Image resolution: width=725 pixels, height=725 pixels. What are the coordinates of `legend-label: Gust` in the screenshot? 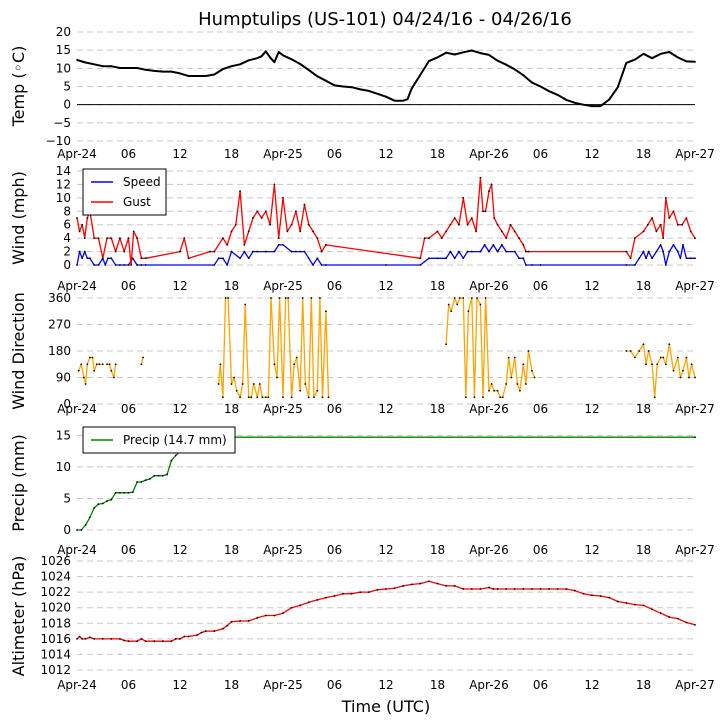 It's located at (137, 202).